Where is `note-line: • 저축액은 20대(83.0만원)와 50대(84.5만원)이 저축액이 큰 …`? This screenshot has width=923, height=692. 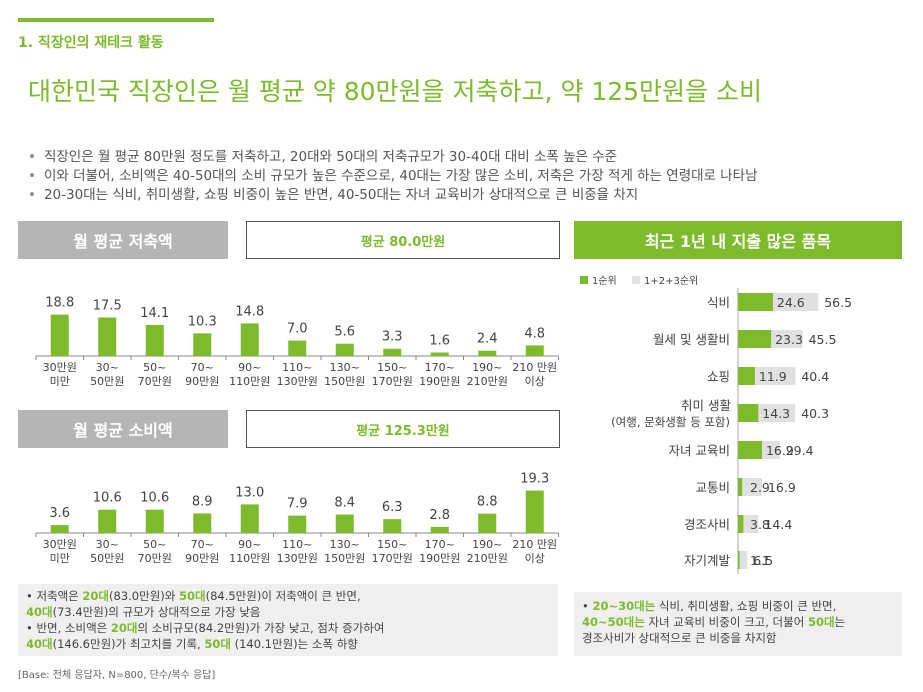 note-line: • 저축액은 20대(83.0만원)와 50대(84.5만원)이 저축액이 큰 … is located at coordinates (288, 596).